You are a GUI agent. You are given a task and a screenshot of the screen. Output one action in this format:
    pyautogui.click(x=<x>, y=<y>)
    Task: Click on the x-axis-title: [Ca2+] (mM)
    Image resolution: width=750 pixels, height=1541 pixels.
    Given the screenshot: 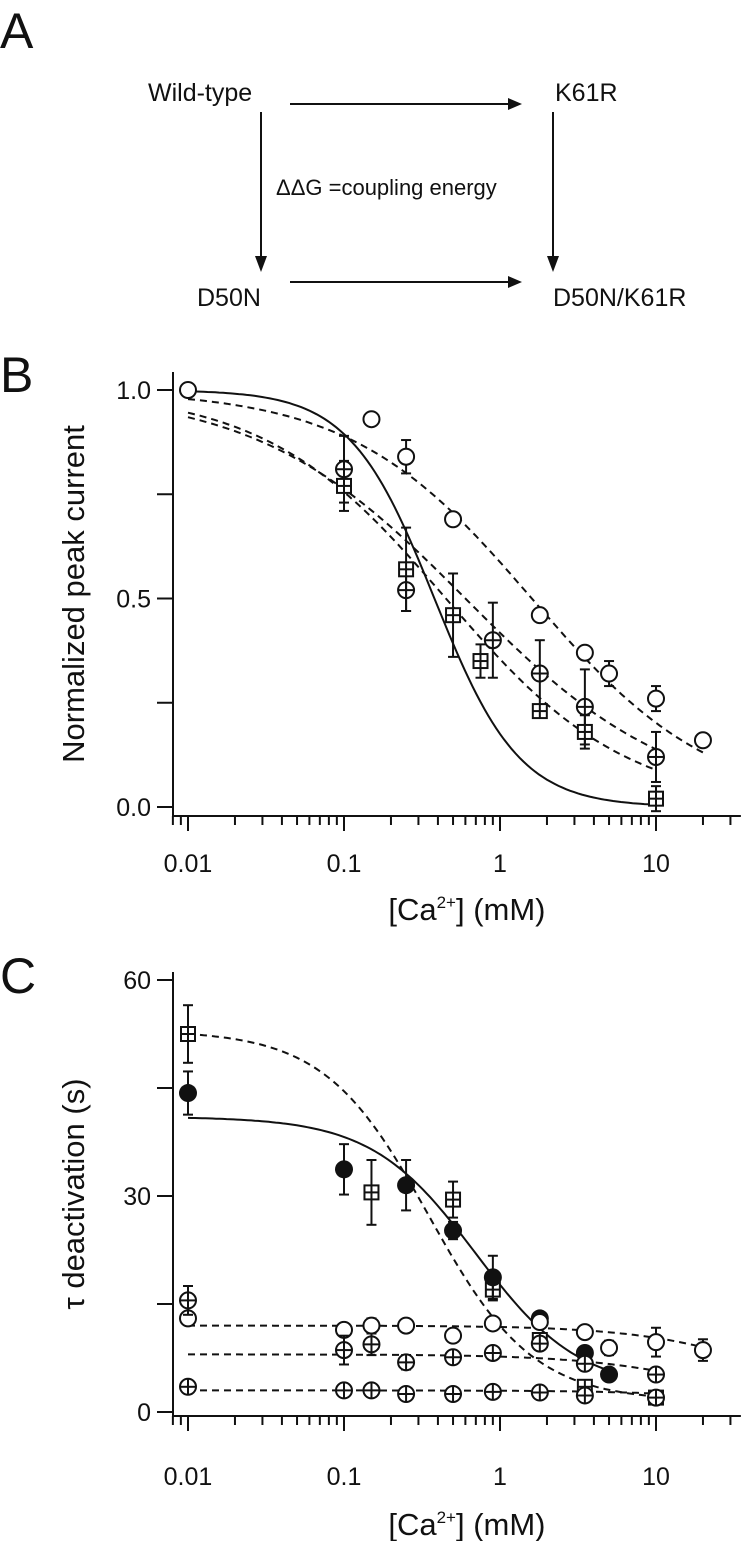 What is the action you would take?
    pyautogui.click(x=466, y=909)
    